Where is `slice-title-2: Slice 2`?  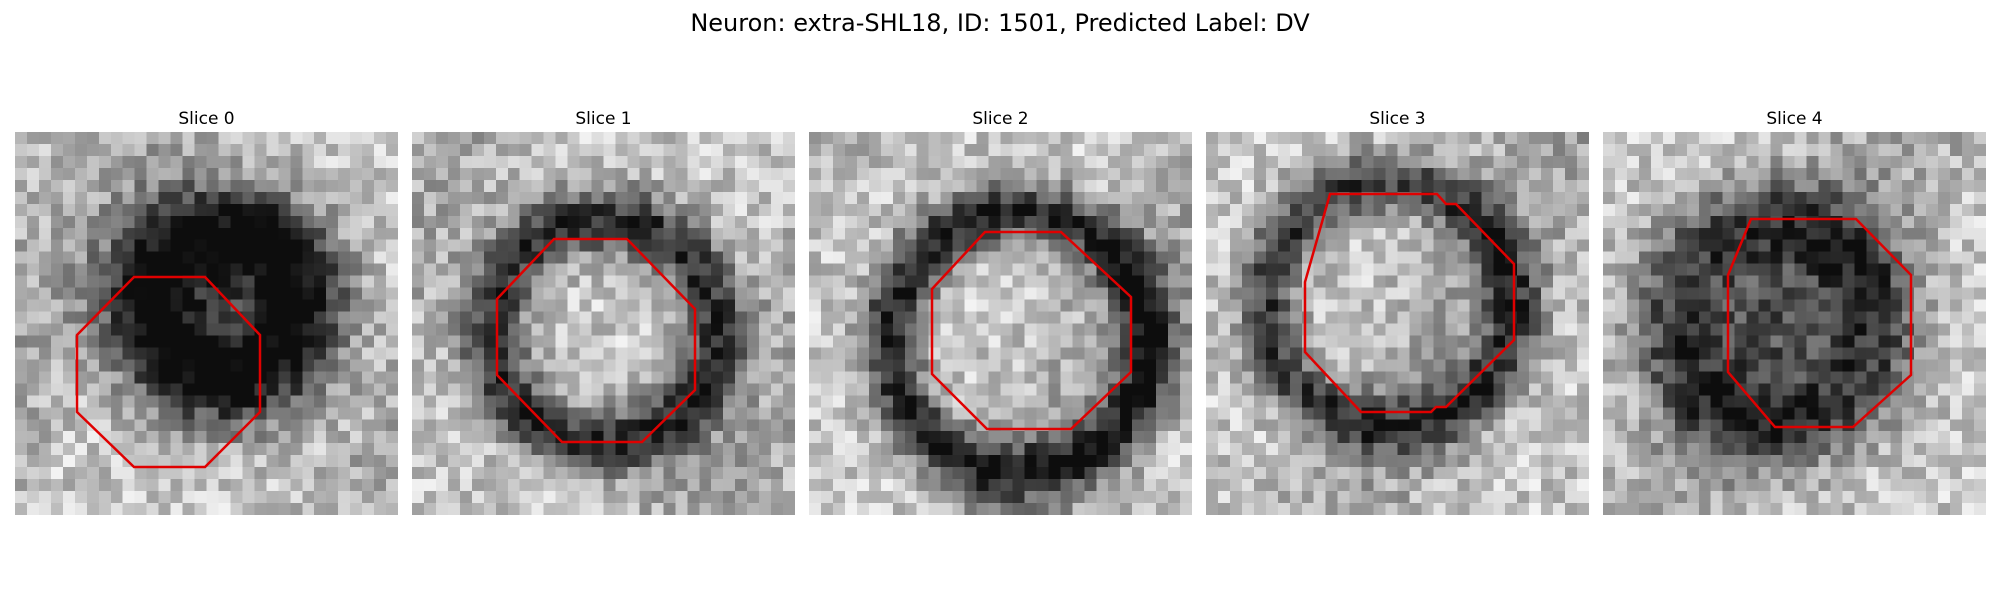
slice-title-2: Slice 2 is located at coordinates (1000, 120).